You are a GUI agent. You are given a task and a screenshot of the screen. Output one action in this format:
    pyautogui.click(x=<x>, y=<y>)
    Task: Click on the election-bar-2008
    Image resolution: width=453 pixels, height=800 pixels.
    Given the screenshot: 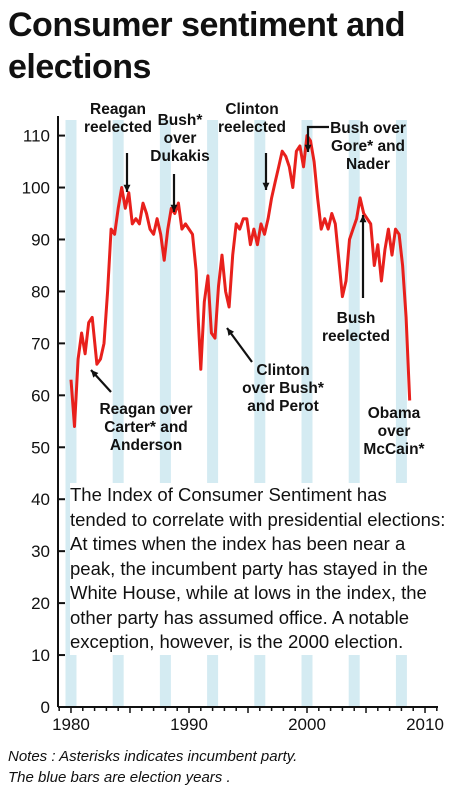 What is the action you would take?
    pyautogui.click(x=401, y=413)
    